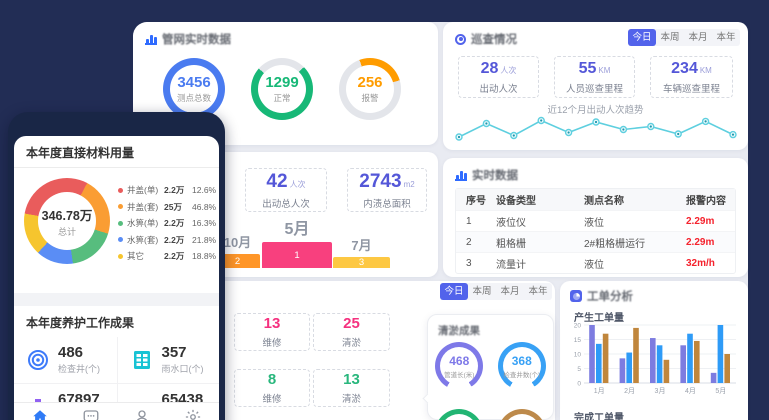 This screenshot has height=420, width=769. What do you see at coordinates (459, 364) in the screenshot?
I see `gauge-pipe-length: 468 管道长(米)` at bounding box center [459, 364].